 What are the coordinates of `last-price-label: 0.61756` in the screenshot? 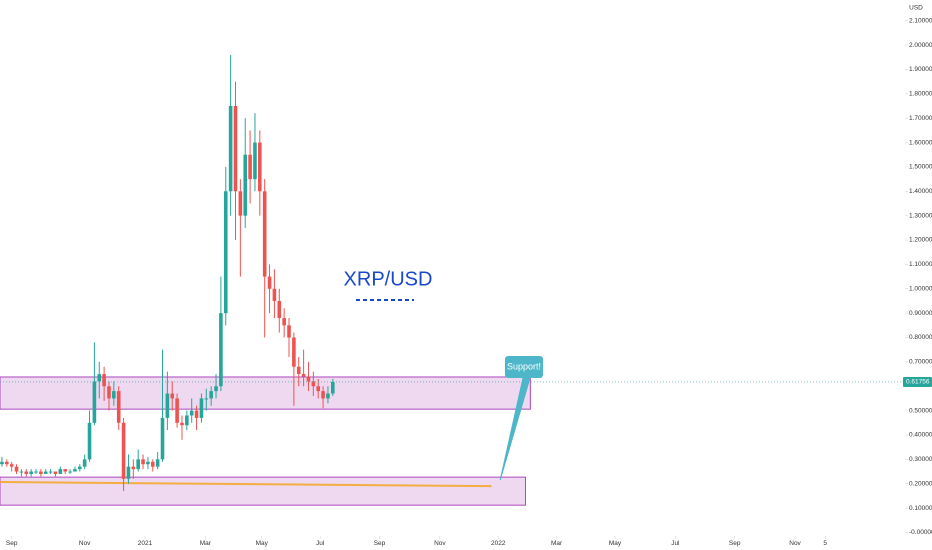 It's located at (918, 382).